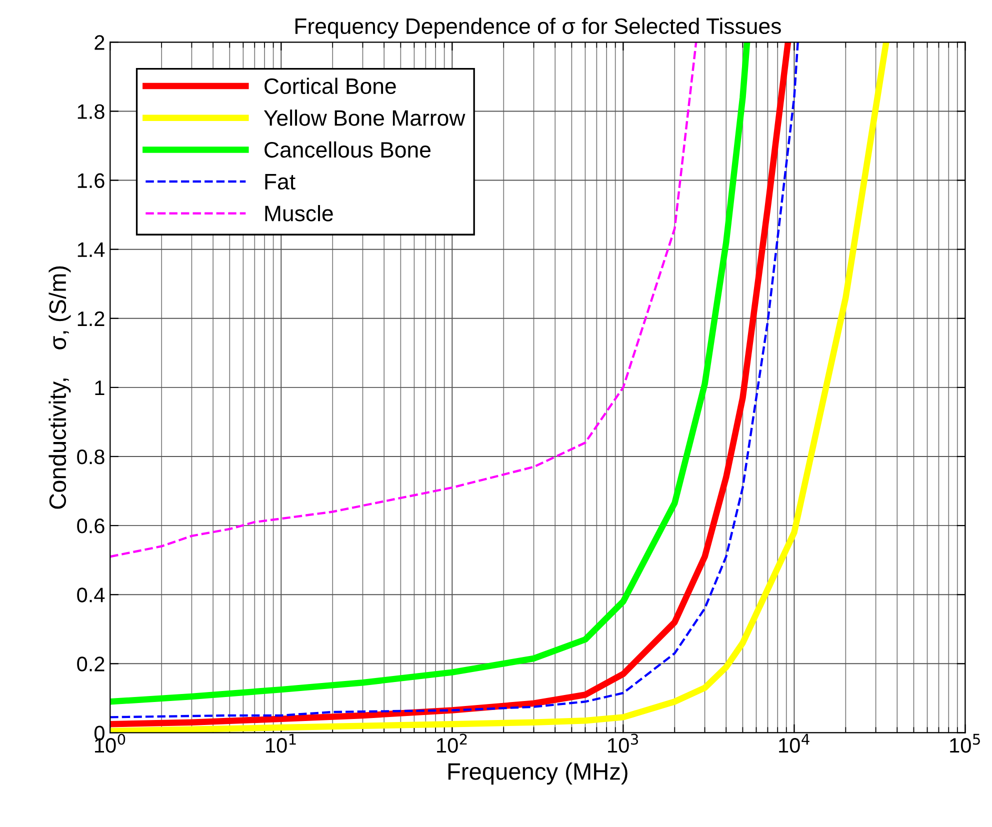  I want to click on y-tick-label: 1.2, so click(91, 318).